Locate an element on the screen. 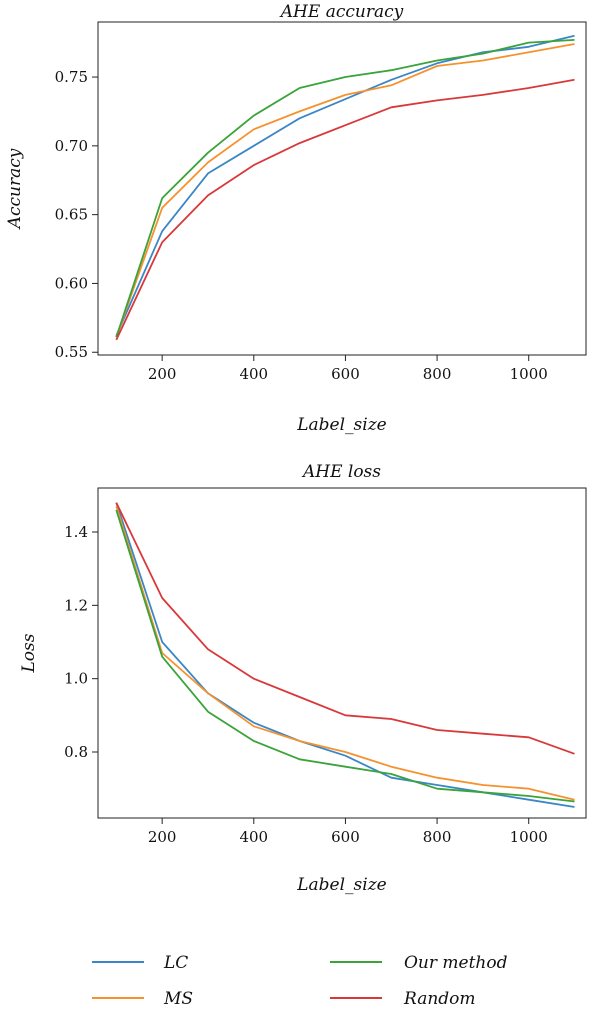 This screenshot has width=600, height=1016. legend-item: Our method is located at coordinates (419, 963).